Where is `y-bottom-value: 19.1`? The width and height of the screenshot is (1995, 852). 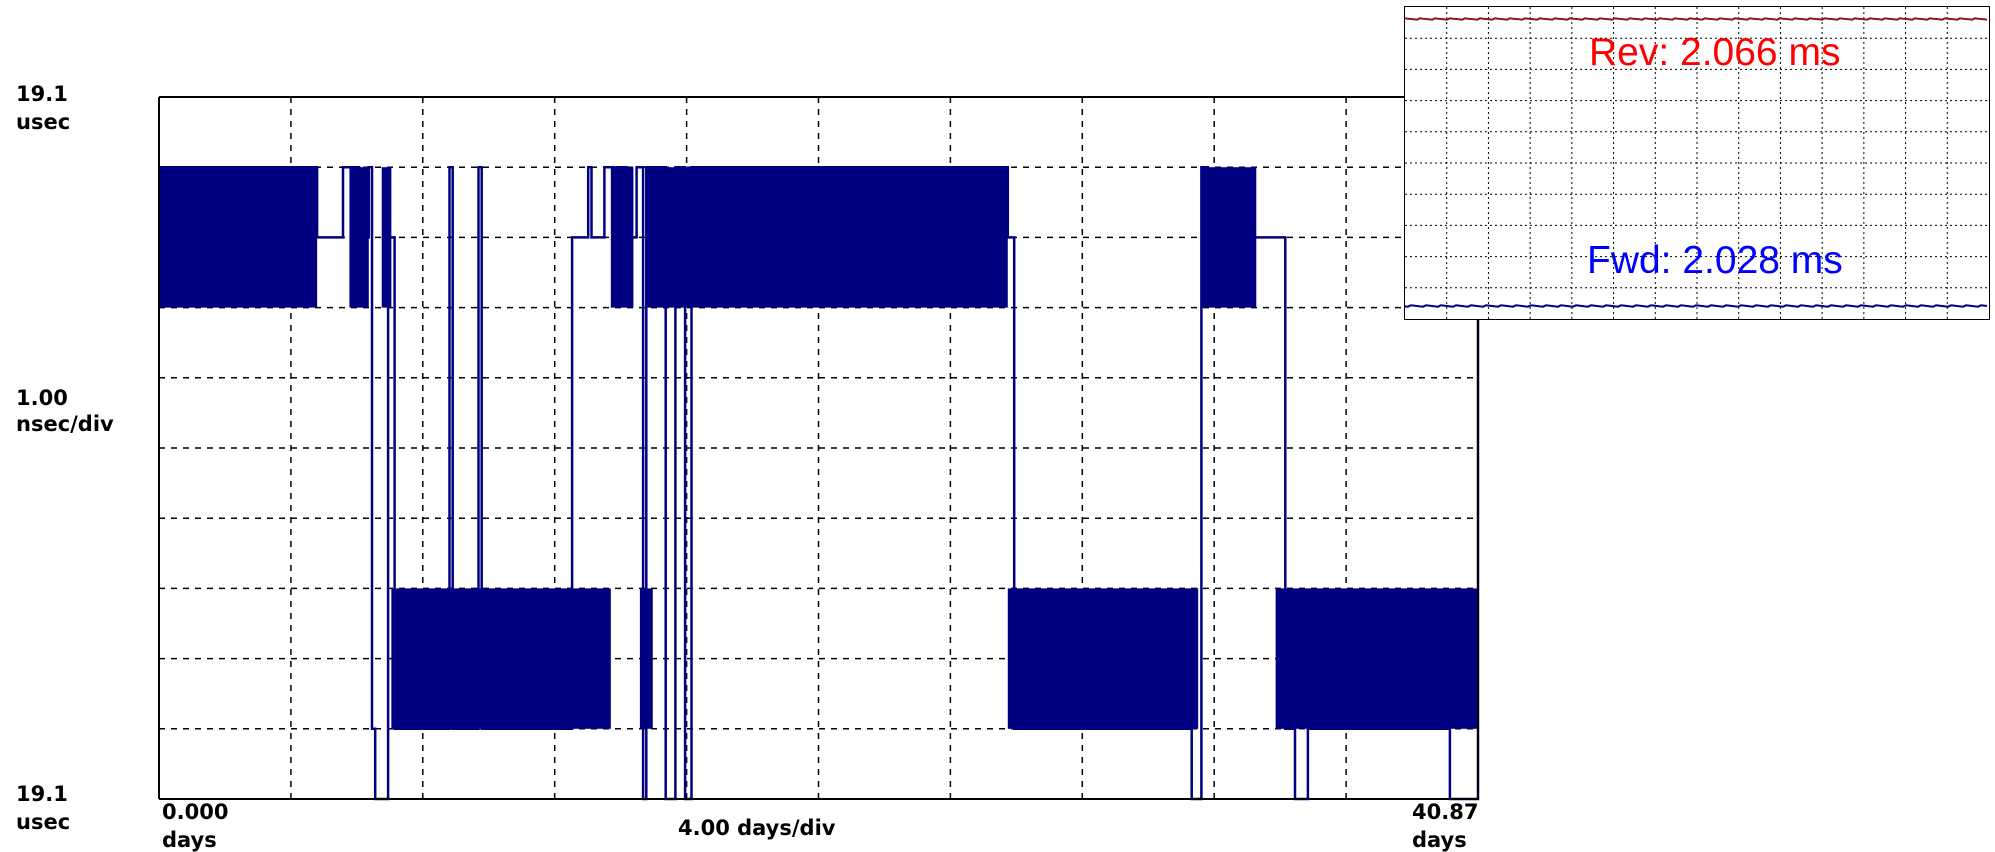 y-bottom-value: 19.1 is located at coordinates (42, 794).